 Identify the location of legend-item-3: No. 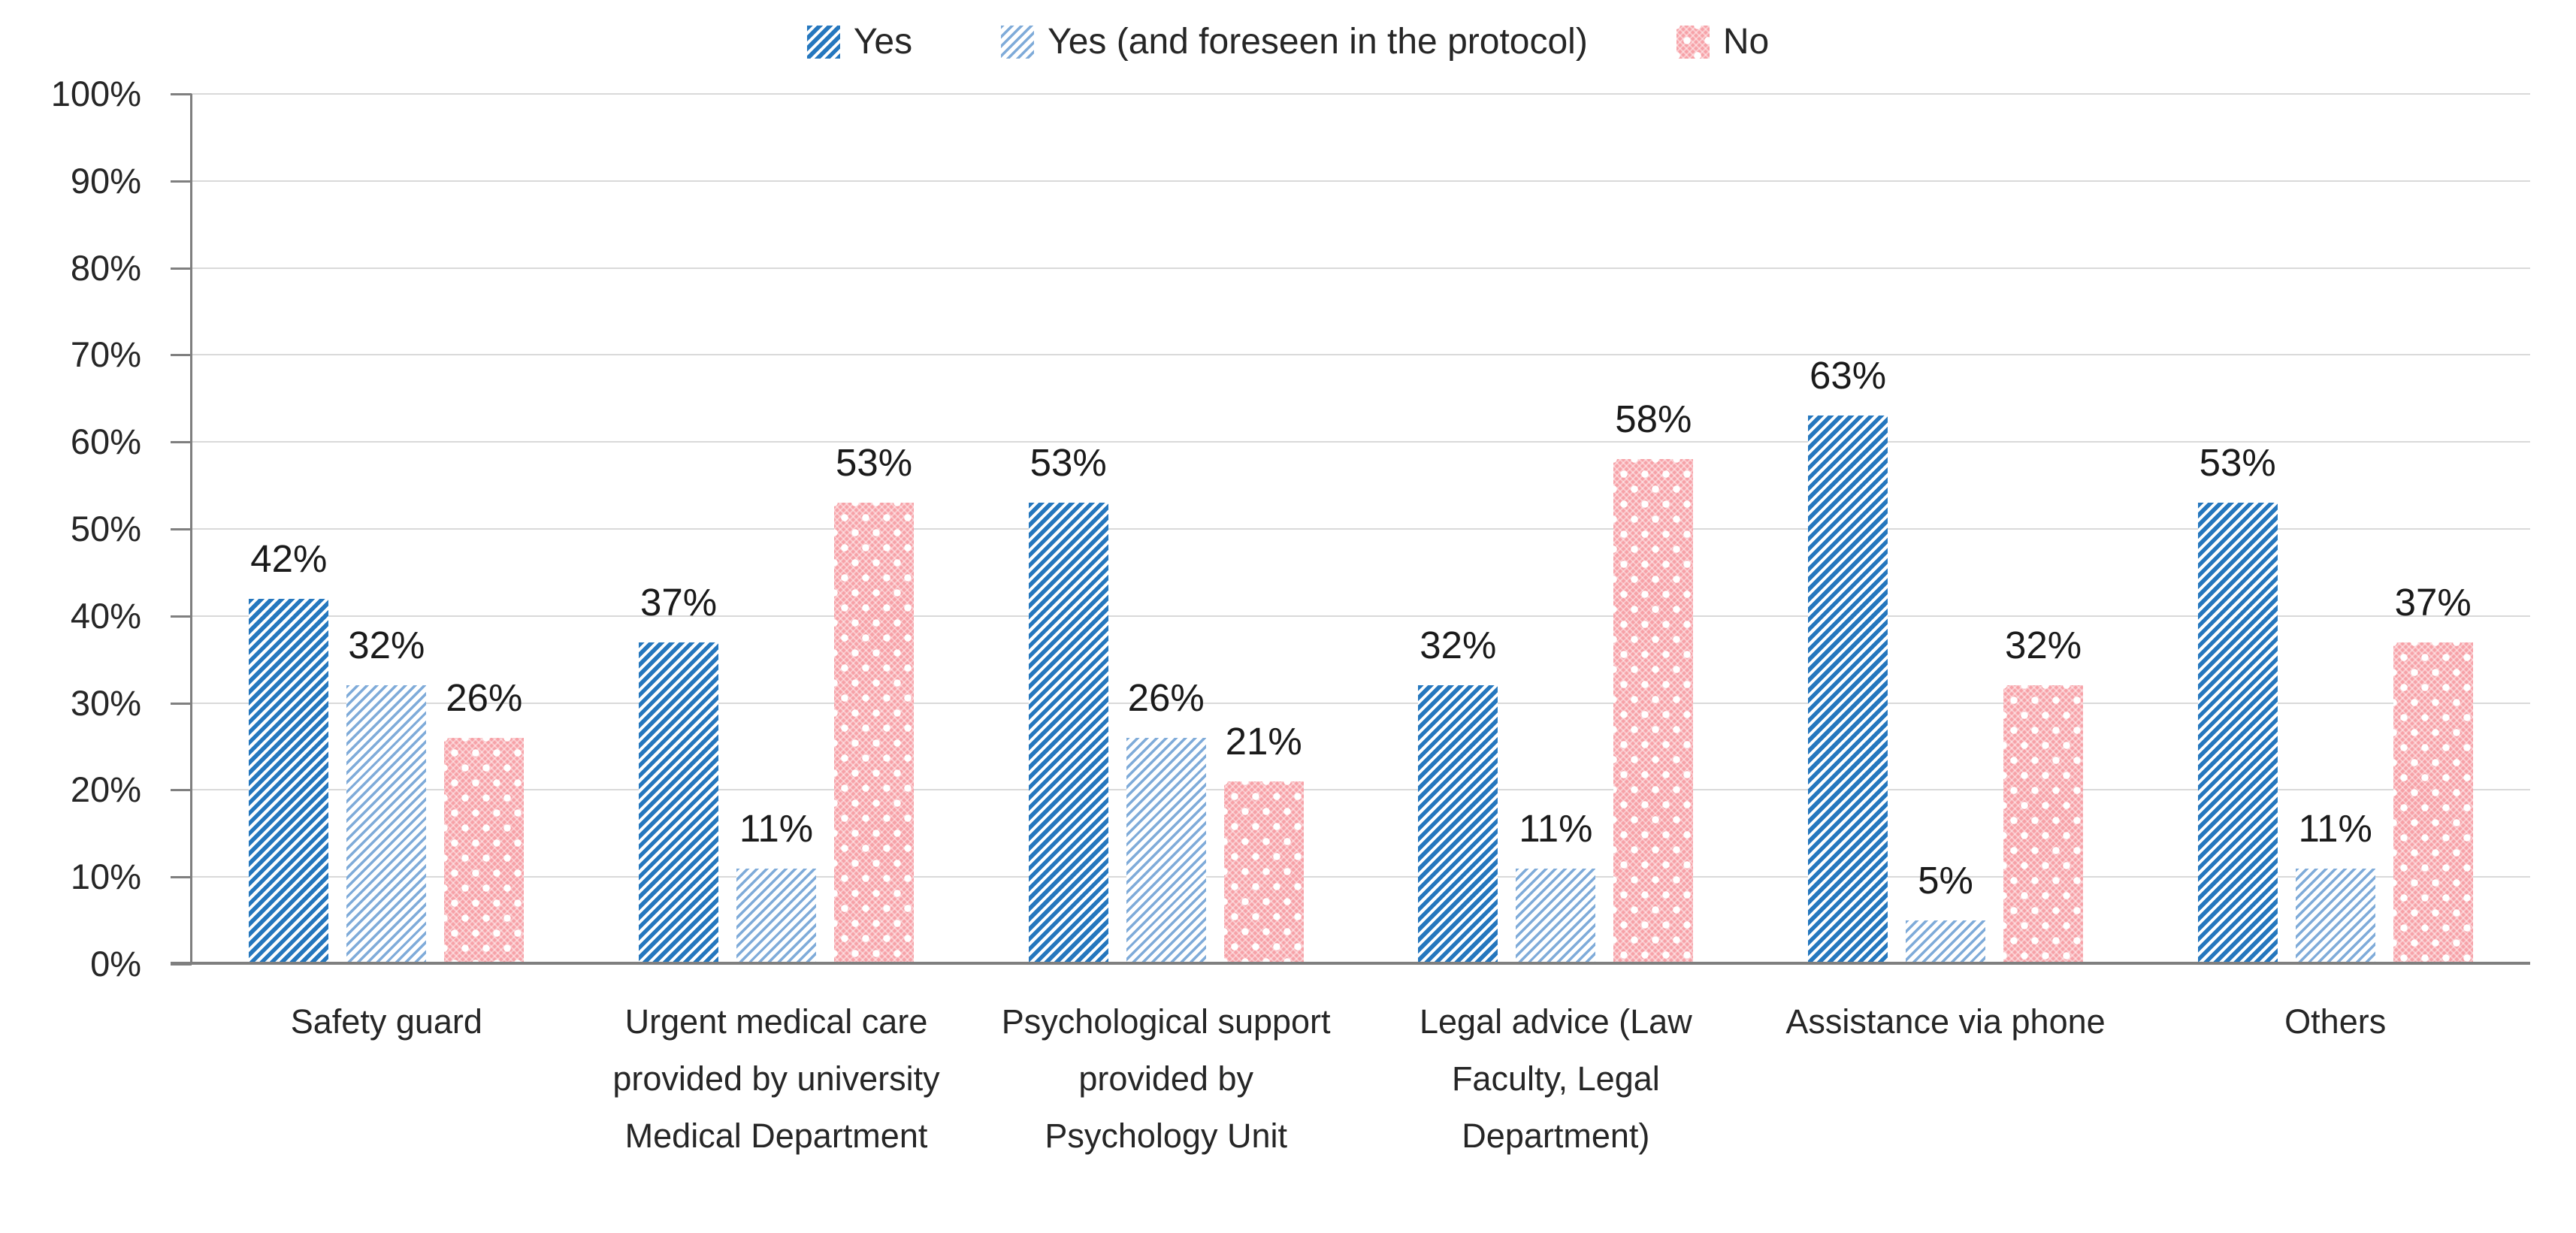
(1723, 41).